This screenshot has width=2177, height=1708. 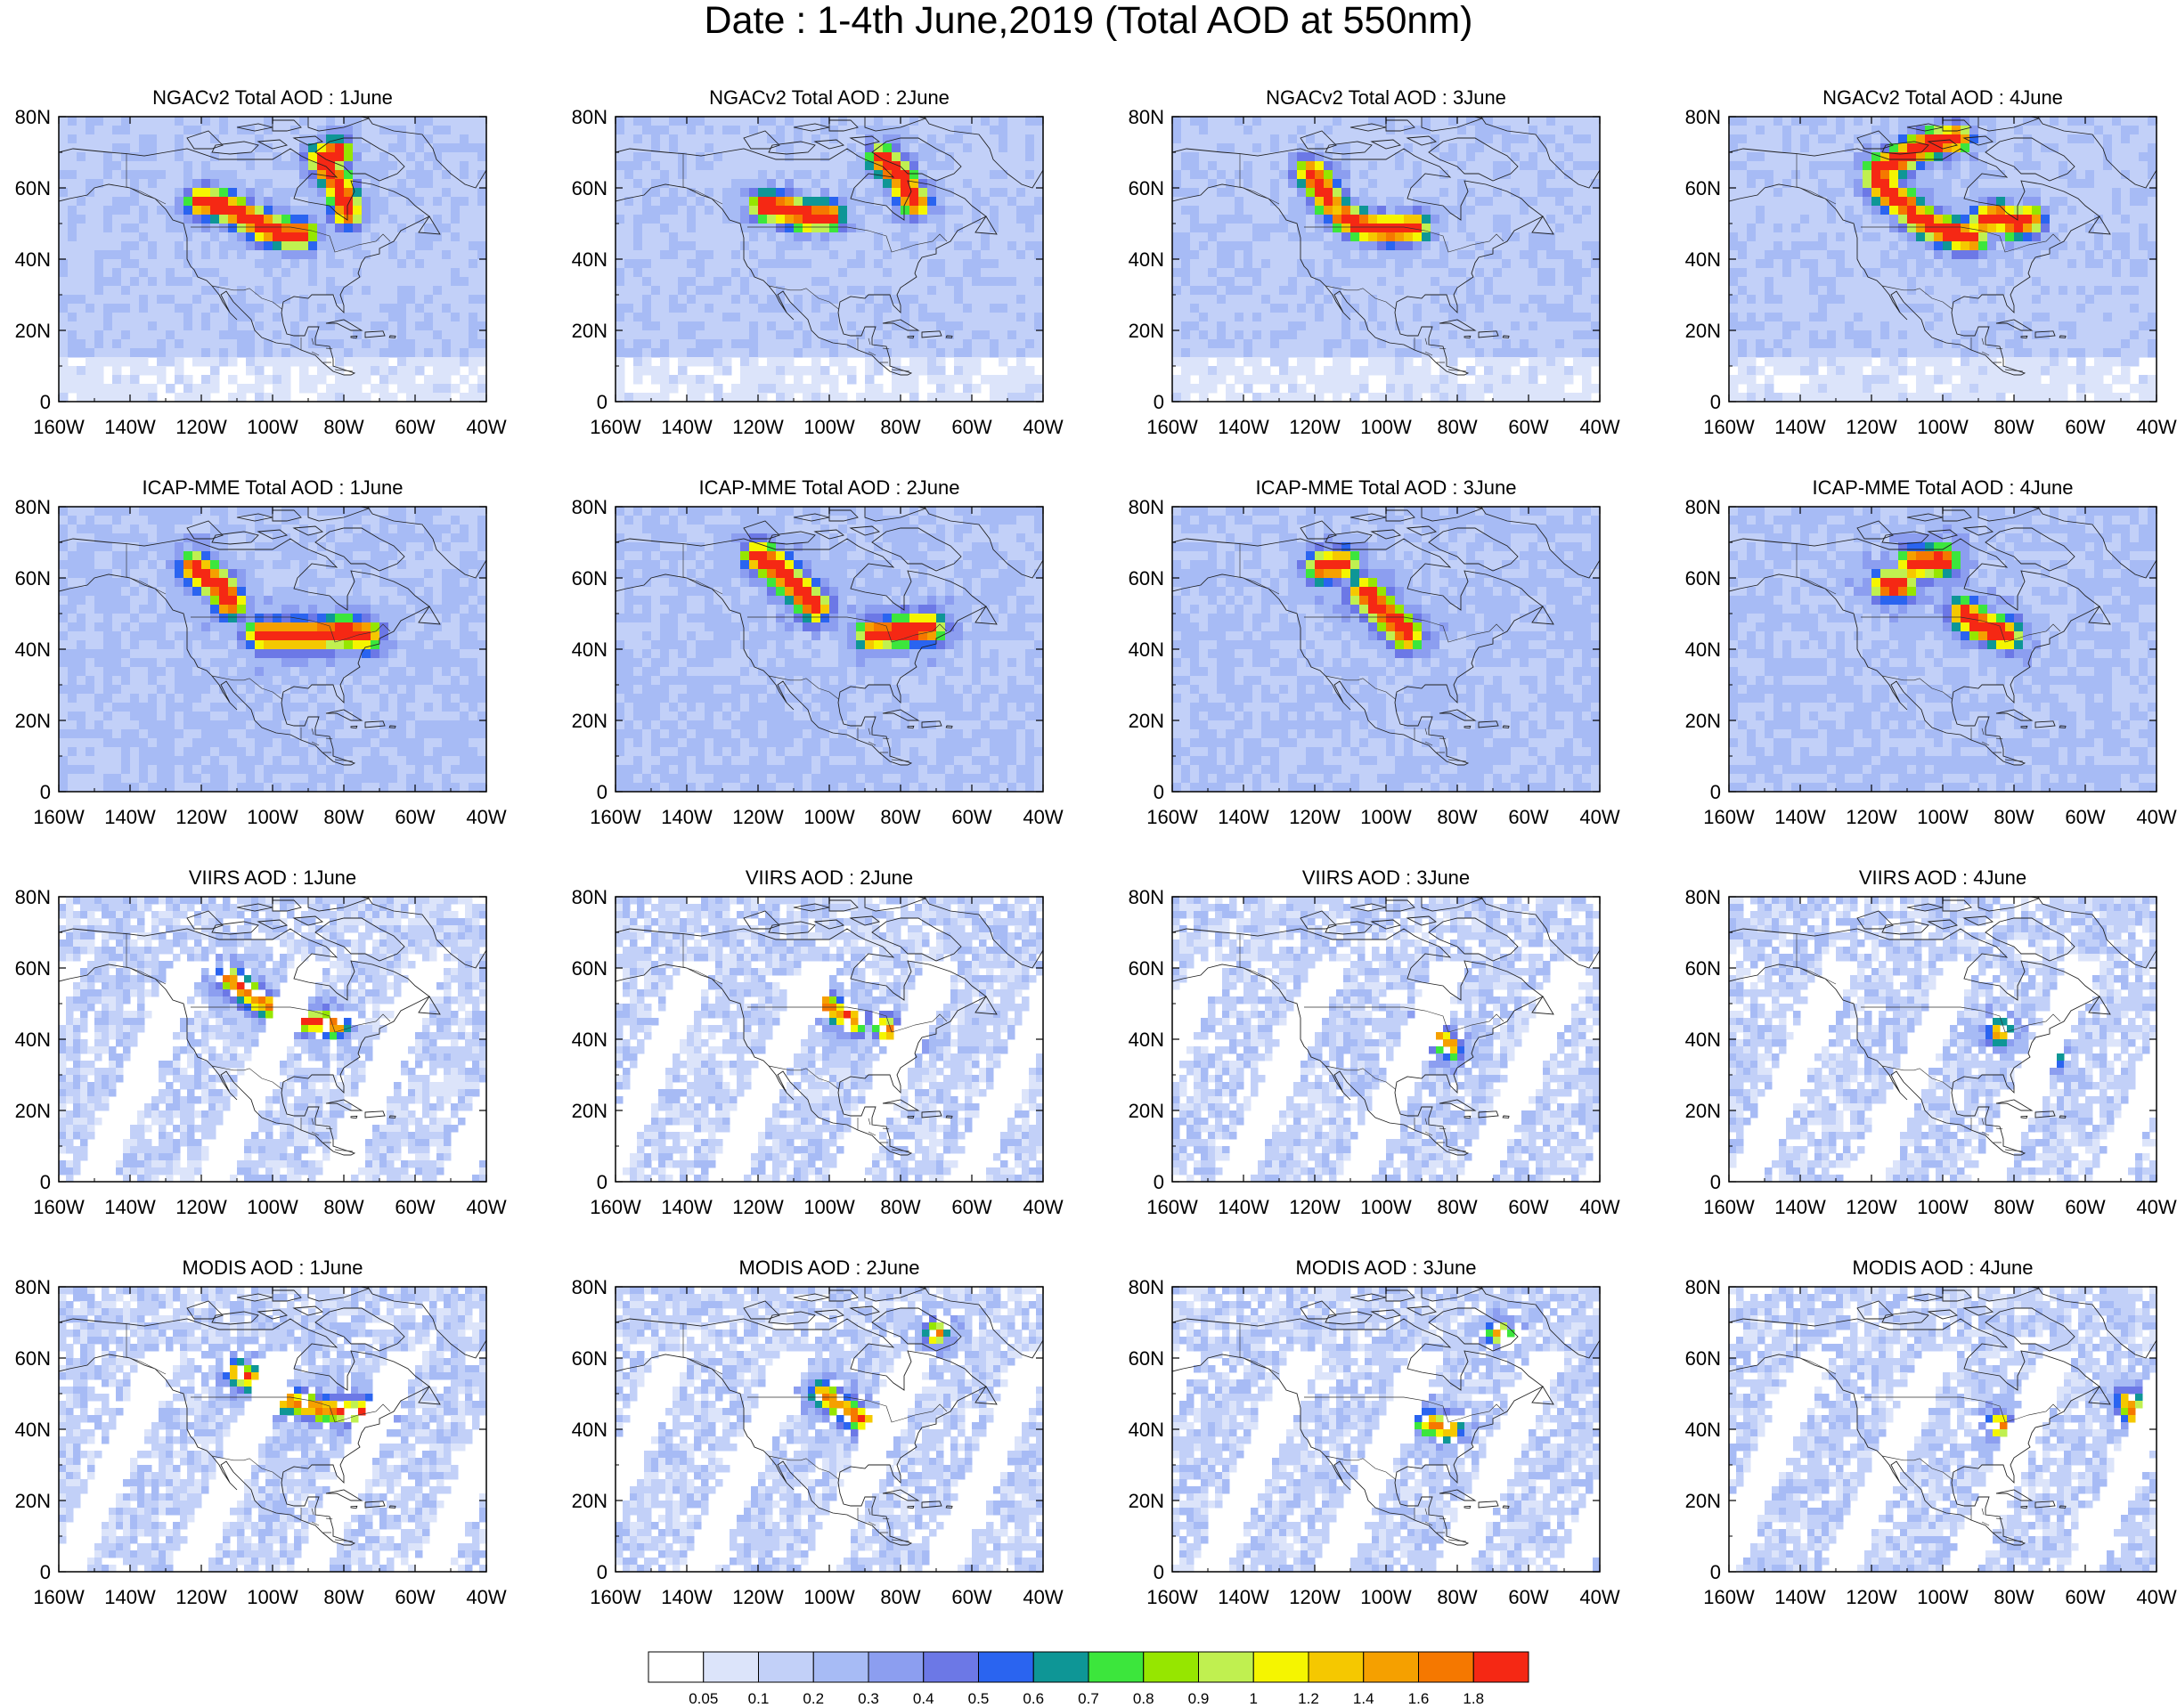 What do you see at coordinates (1254, 1698) in the screenshot?
I see `colorbar-label: 1` at bounding box center [1254, 1698].